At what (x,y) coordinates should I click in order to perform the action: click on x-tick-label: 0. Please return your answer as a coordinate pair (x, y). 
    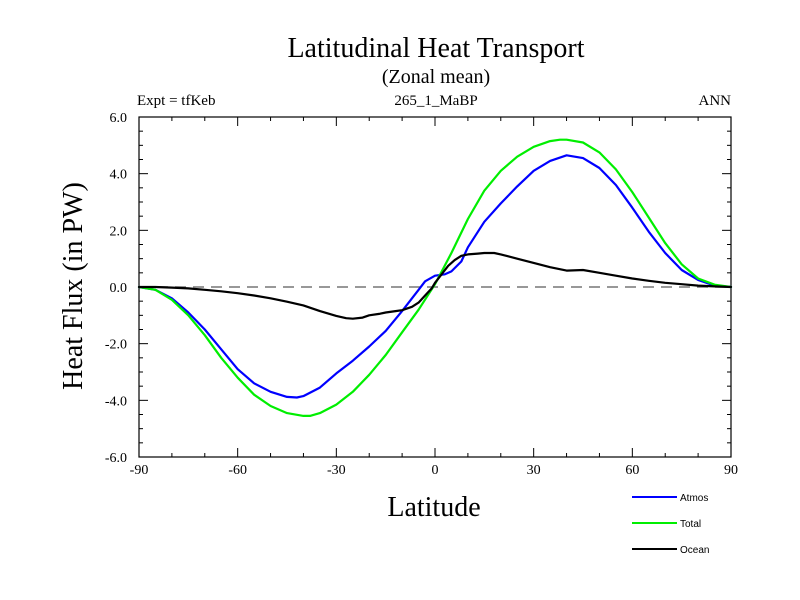
    Looking at the image, I should click on (435, 470).